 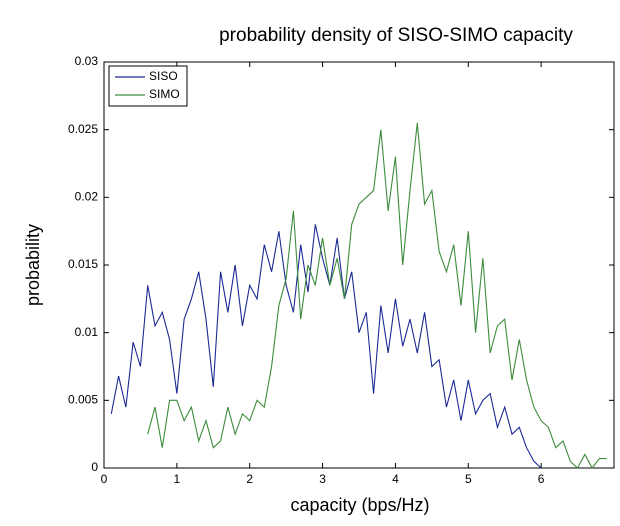 I want to click on legend-label: SISO, so click(x=163, y=76).